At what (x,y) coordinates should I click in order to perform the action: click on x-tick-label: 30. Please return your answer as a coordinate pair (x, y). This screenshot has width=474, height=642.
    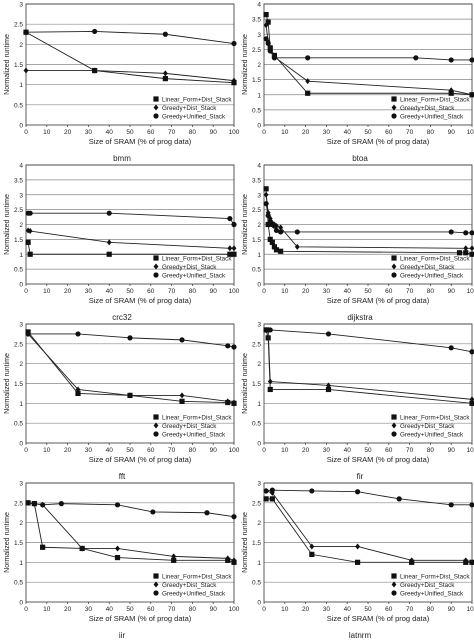
    Looking at the image, I should click on (89, 450).